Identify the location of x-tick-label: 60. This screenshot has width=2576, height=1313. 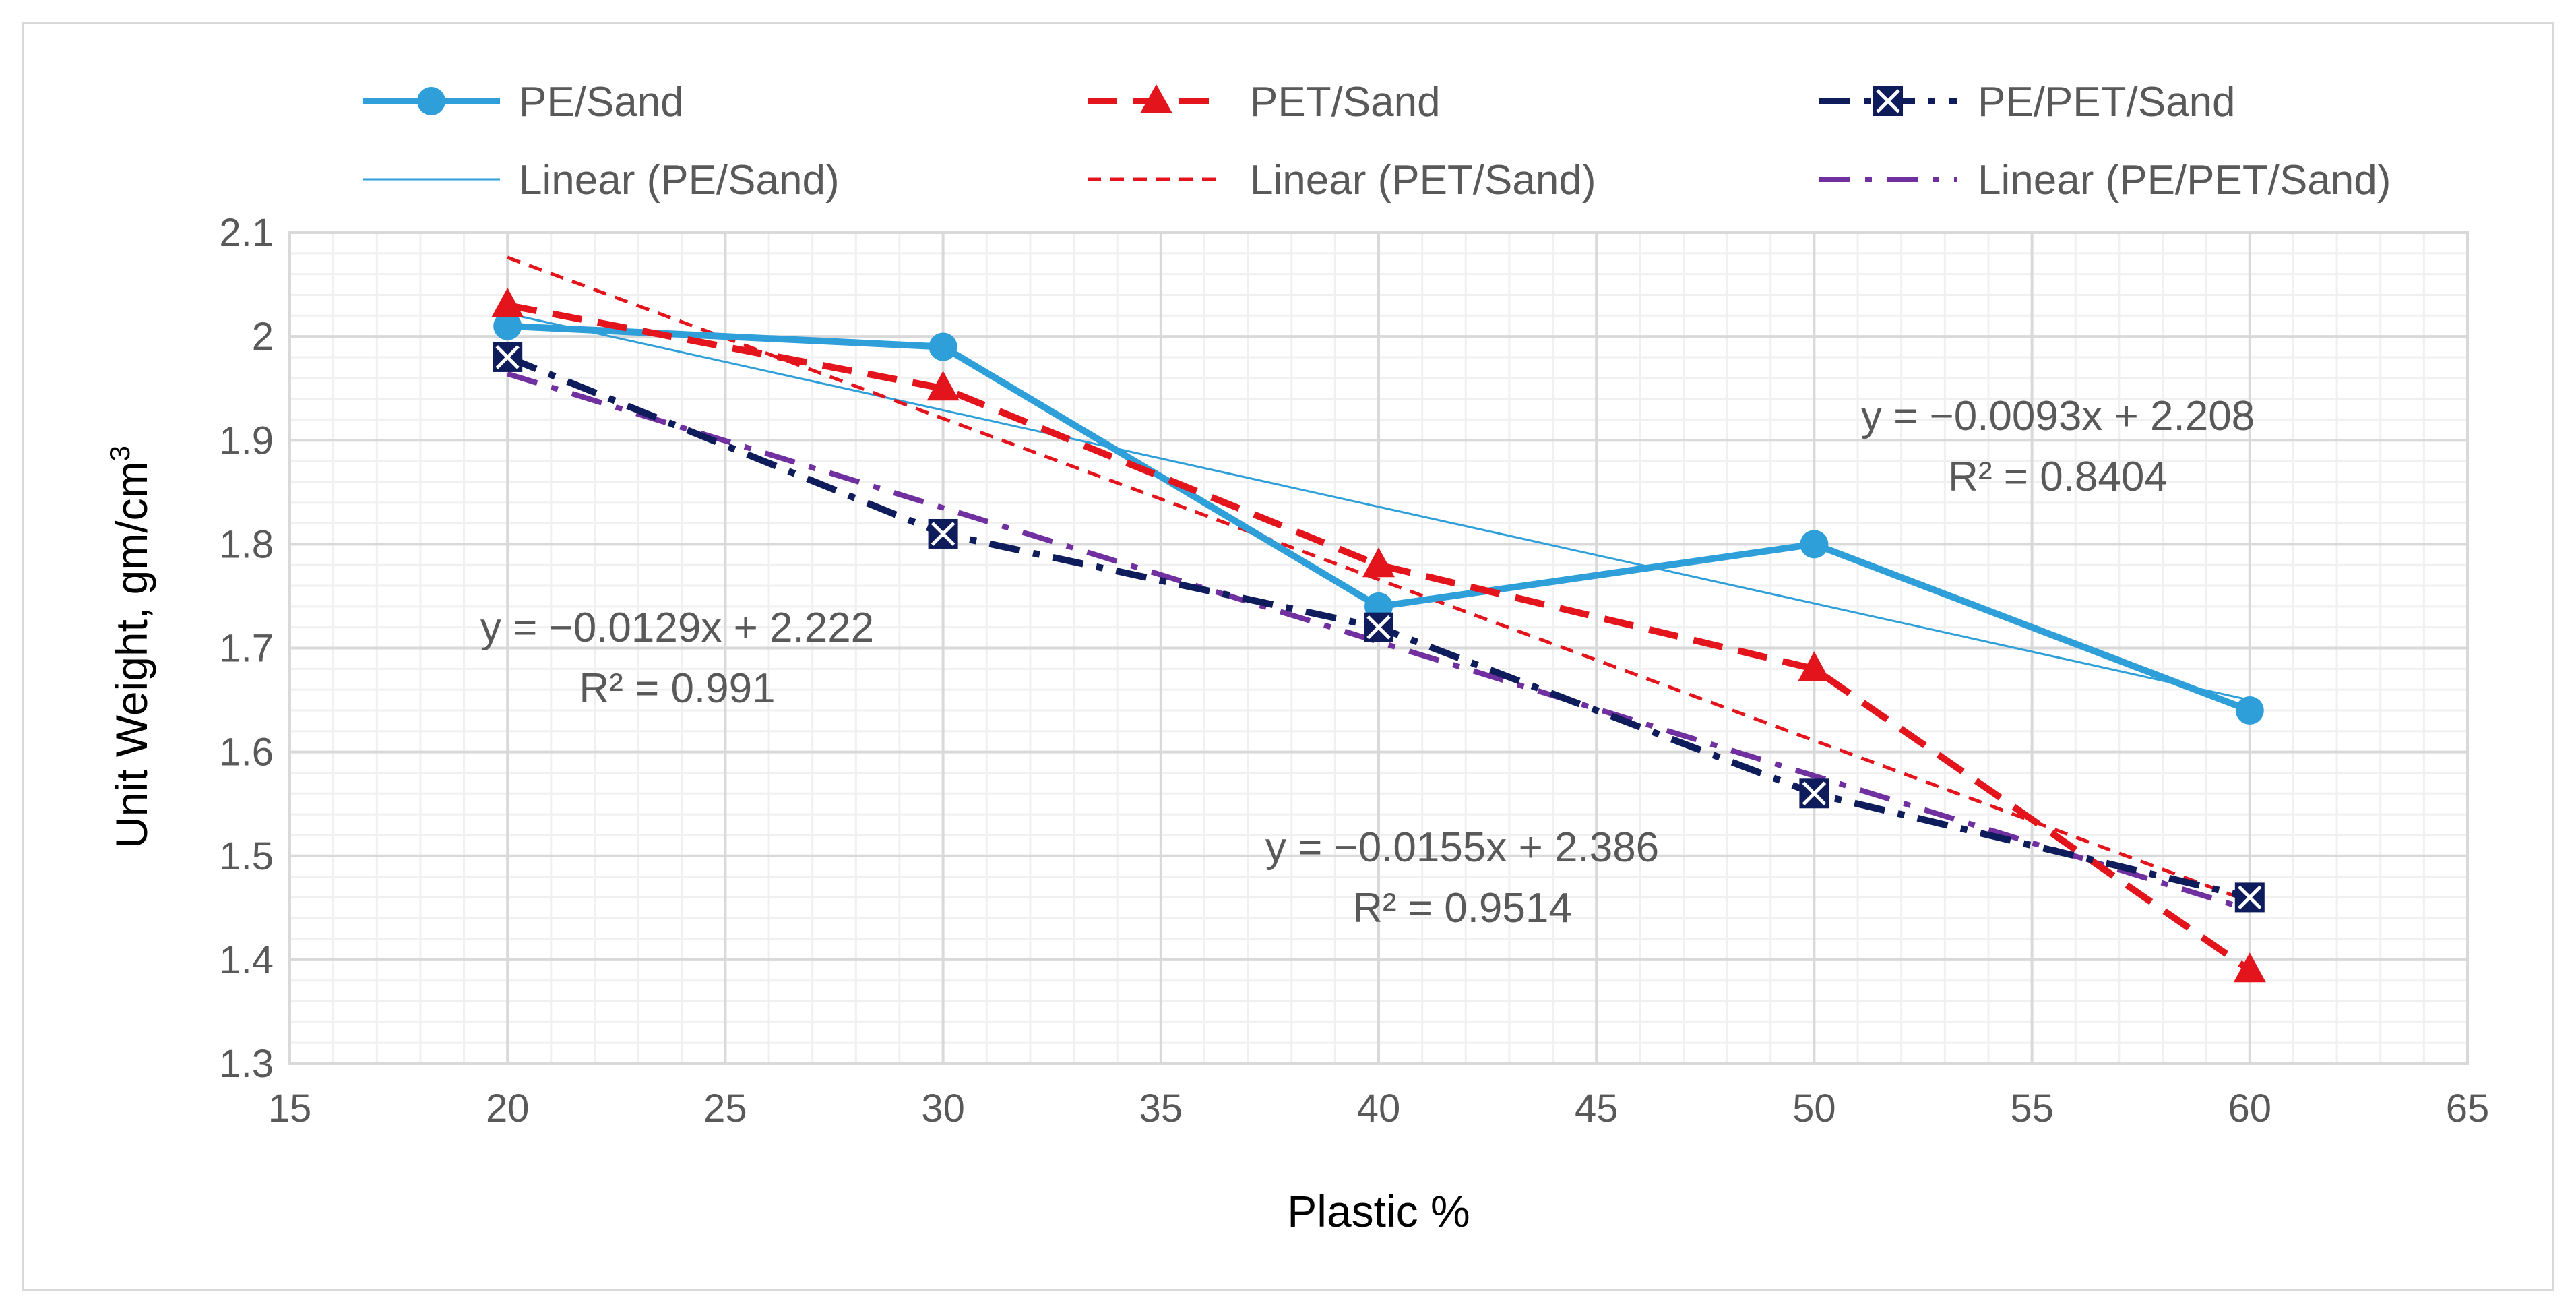
(2250, 1109).